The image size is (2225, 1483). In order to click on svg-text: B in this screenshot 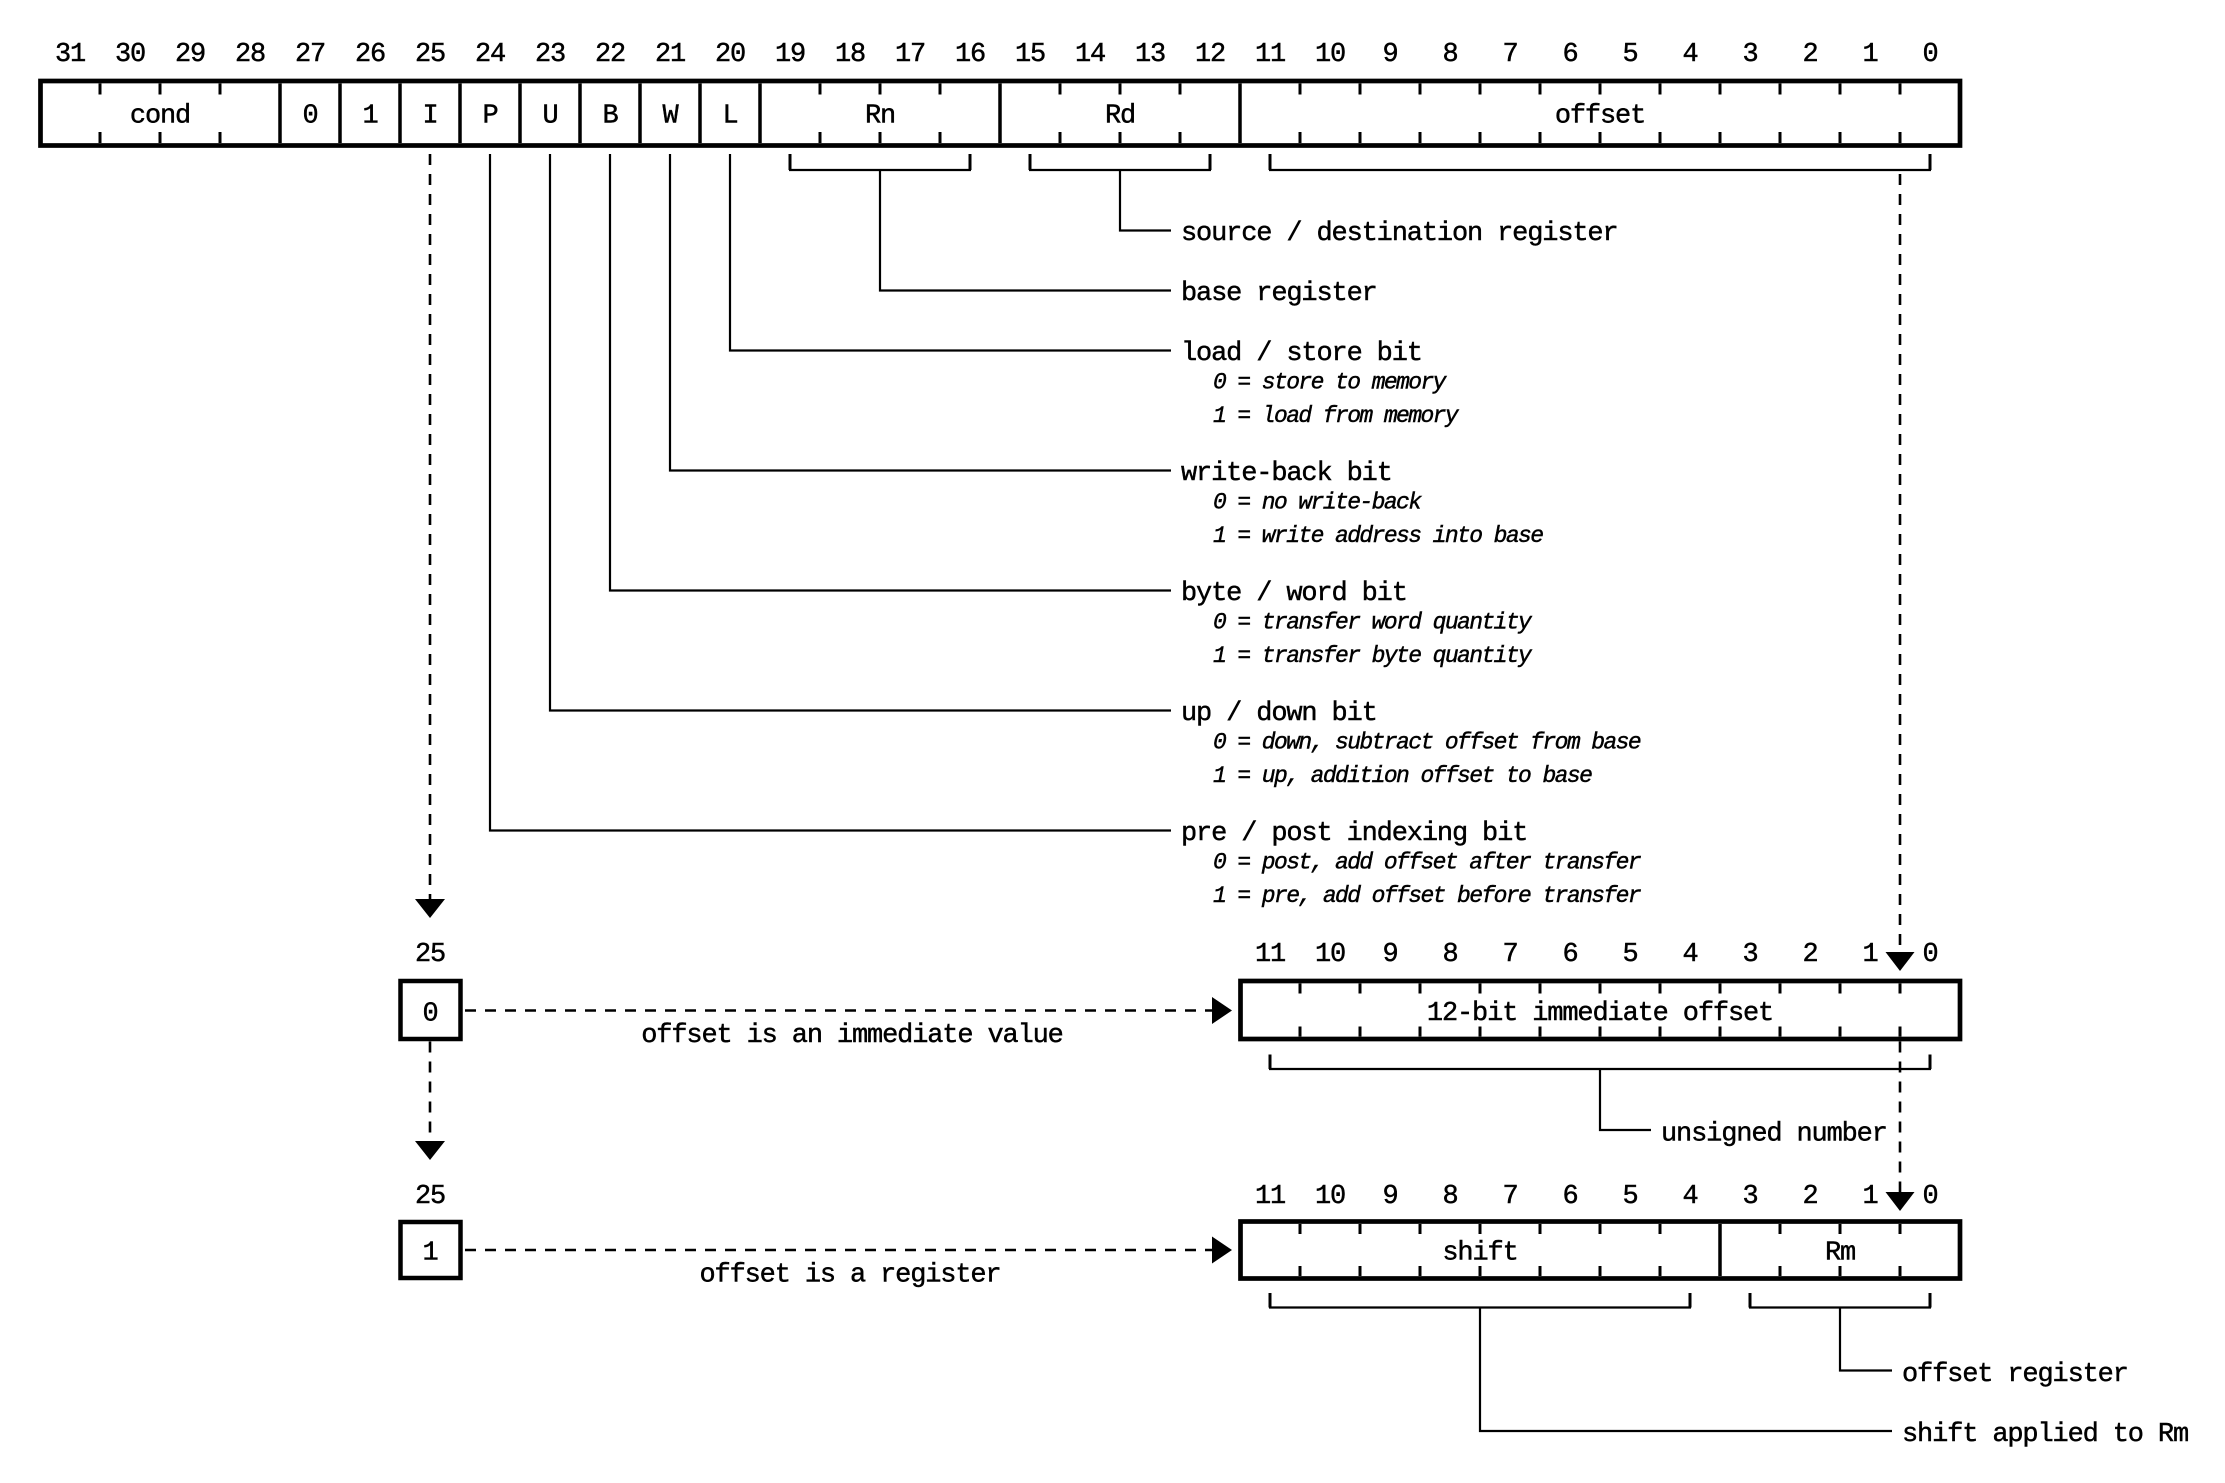, I will do `click(610, 117)`.